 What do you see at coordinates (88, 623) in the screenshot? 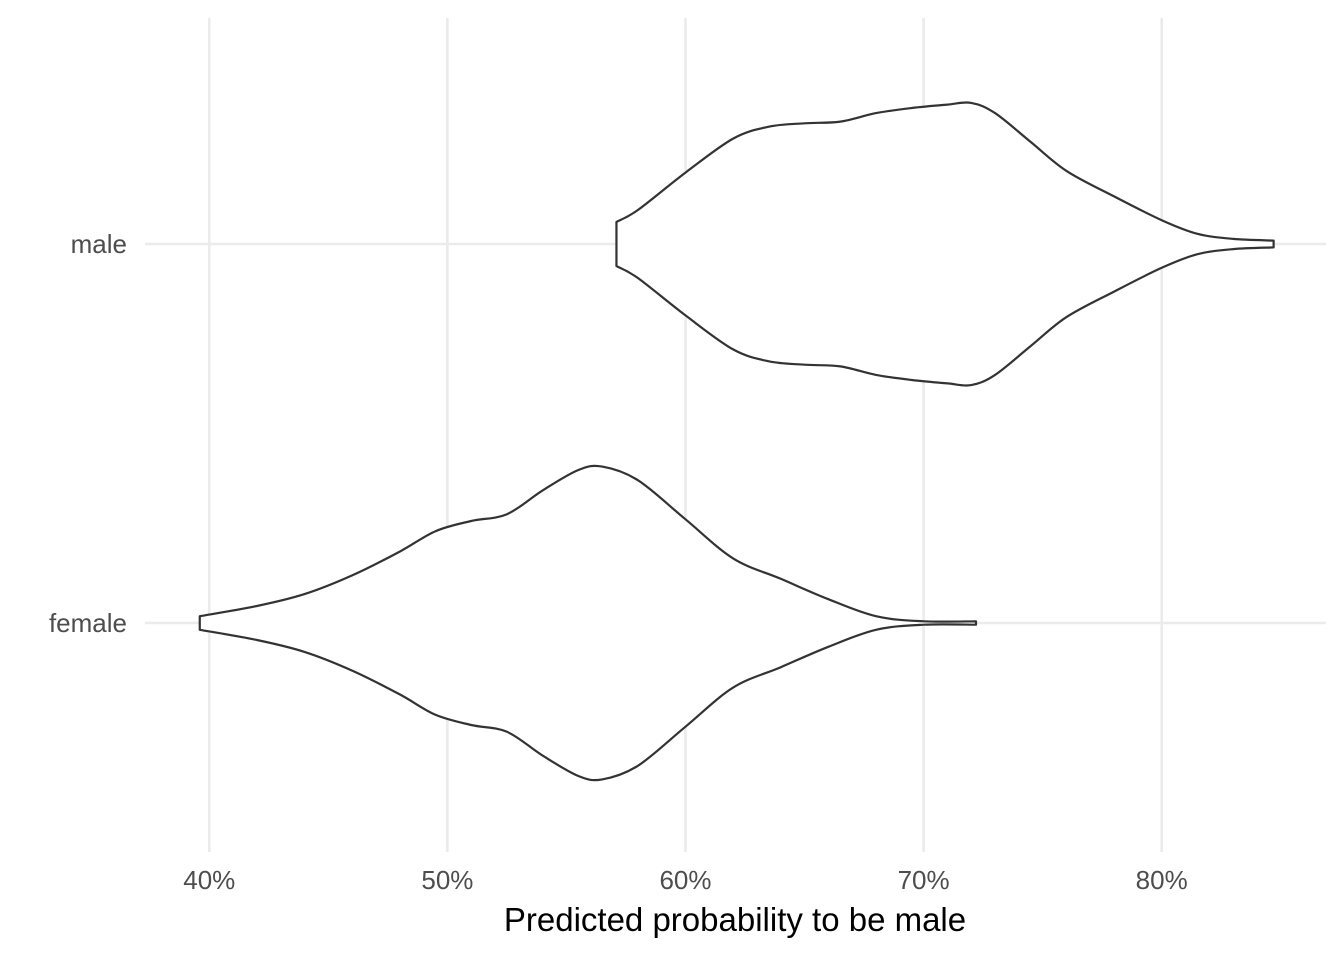
I see `y-tick-label: female` at bounding box center [88, 623].